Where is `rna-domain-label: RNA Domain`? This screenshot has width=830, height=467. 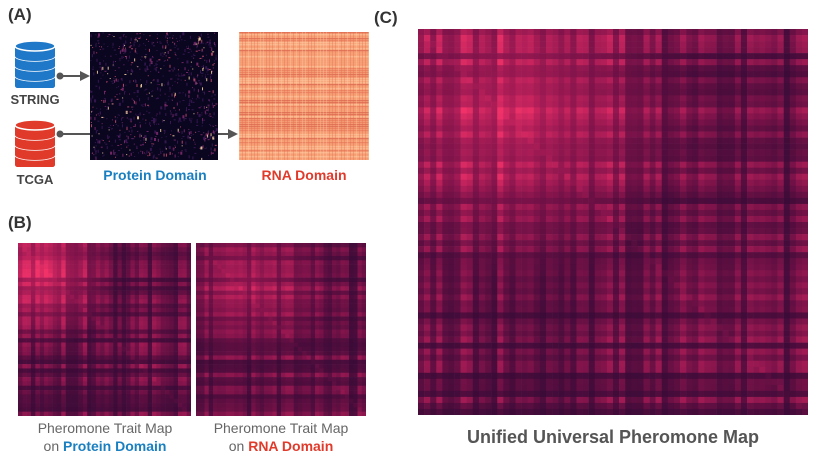 rna-domain-label: RNA Domain is located at coordinates (304, 175).